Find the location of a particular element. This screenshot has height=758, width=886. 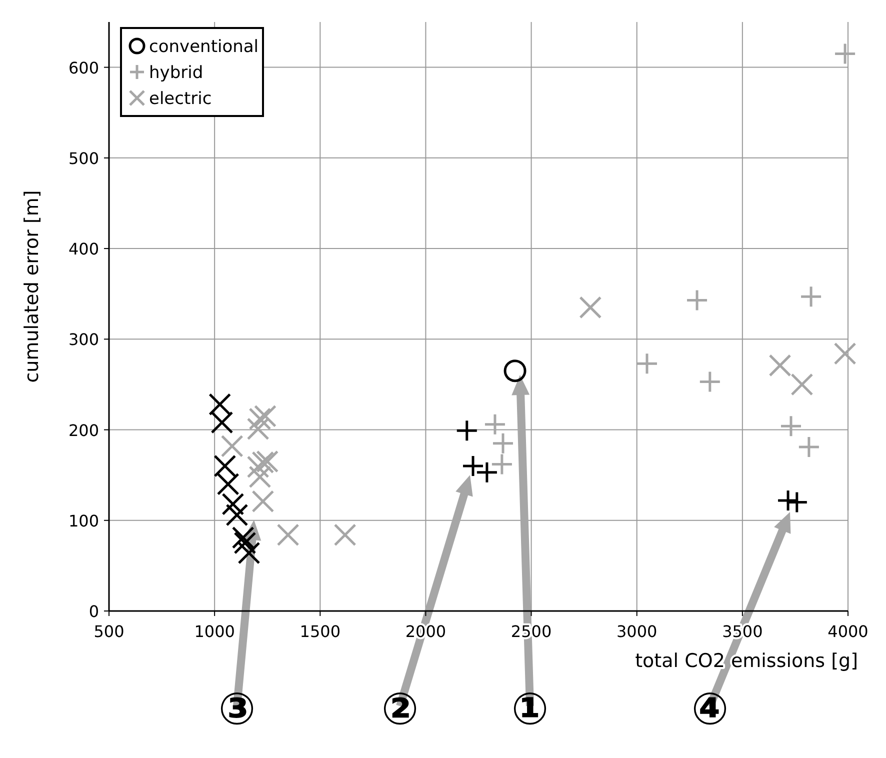

y-tick-label: 200 is located at coordinates (83, 430).